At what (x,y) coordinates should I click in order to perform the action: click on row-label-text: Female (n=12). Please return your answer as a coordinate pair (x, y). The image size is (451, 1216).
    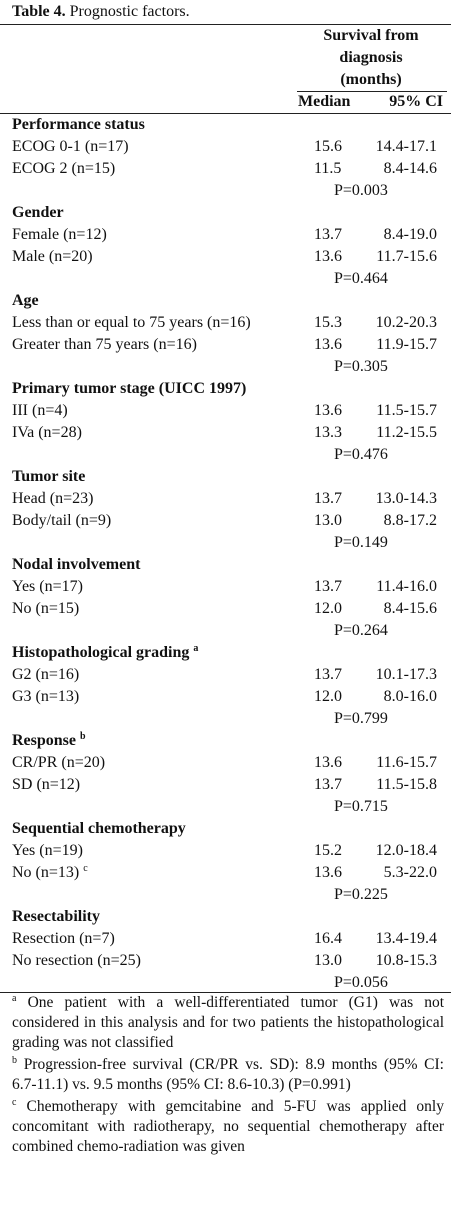
    Looking at the image, I should click on (59, 234).